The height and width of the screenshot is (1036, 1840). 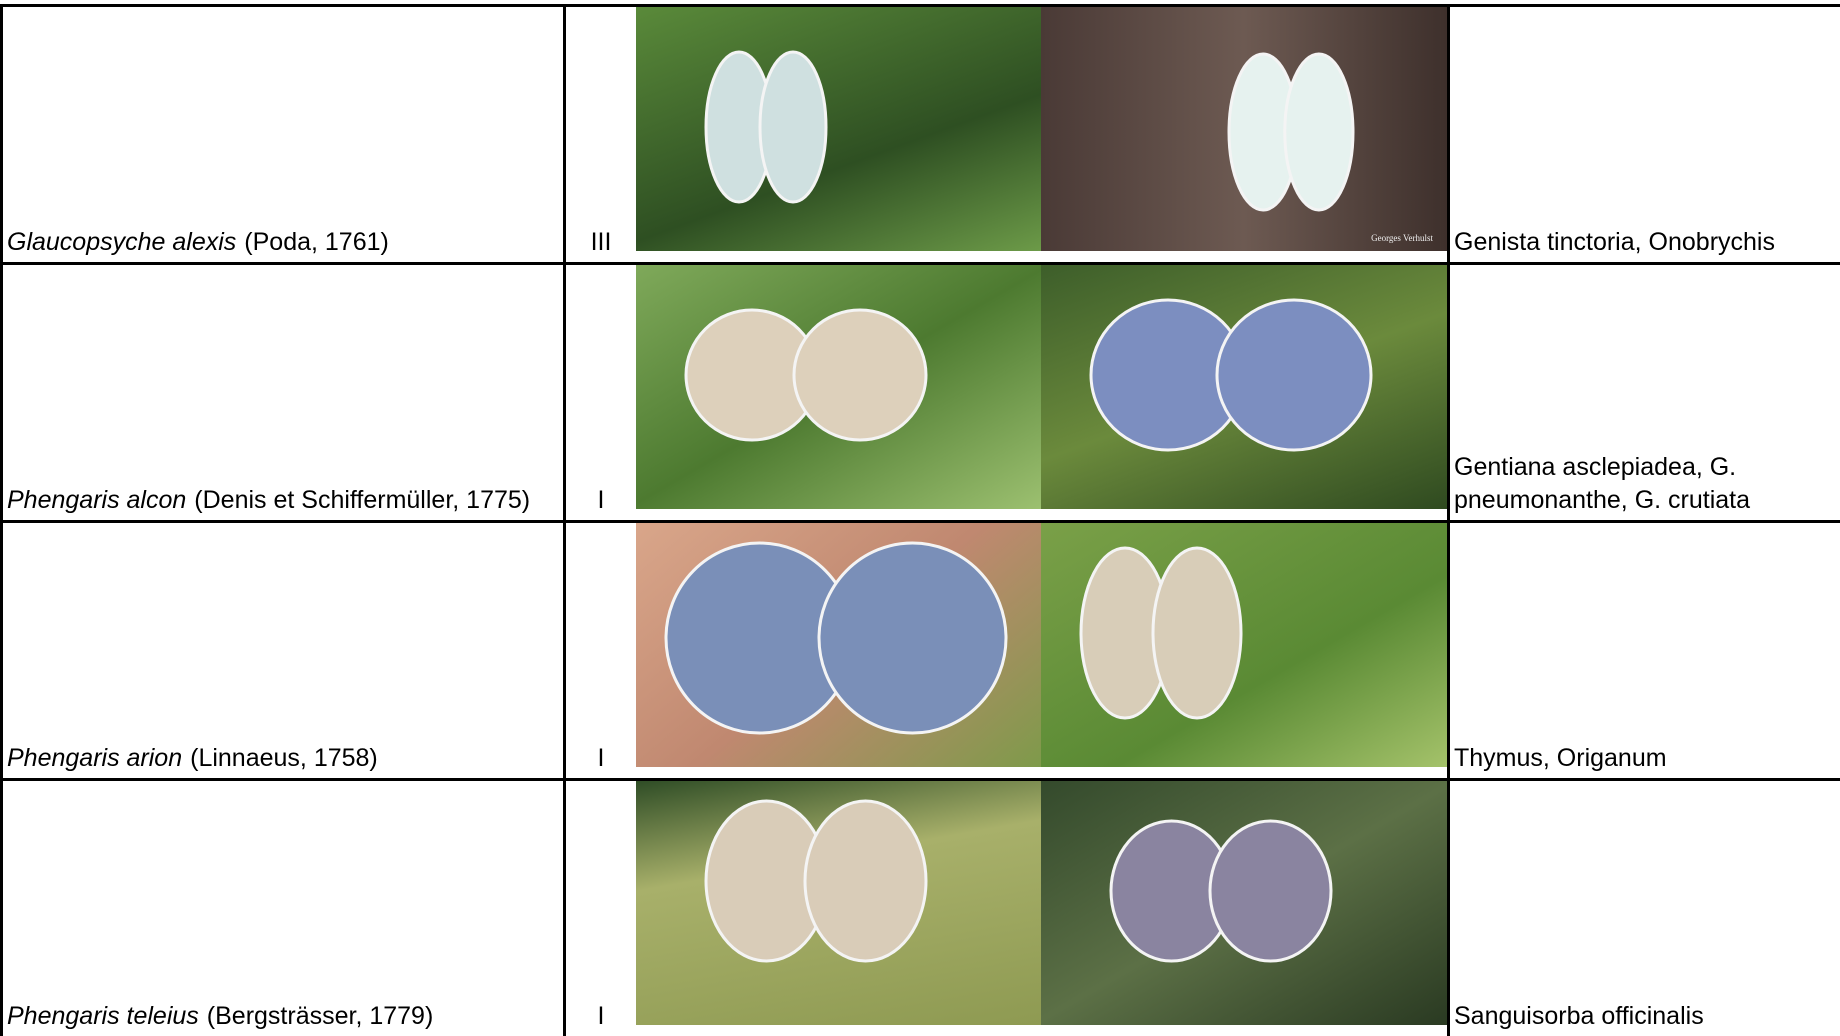 I want to click on category-cell: III, so click(x=599, y=134).